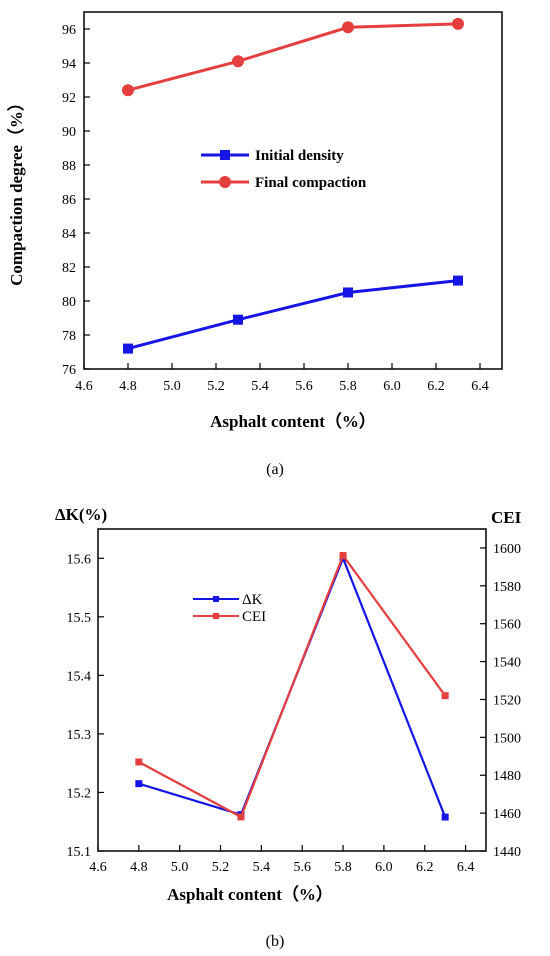  I want to click on legend-final-compaction-label: Final compaction, so click(311, 183).